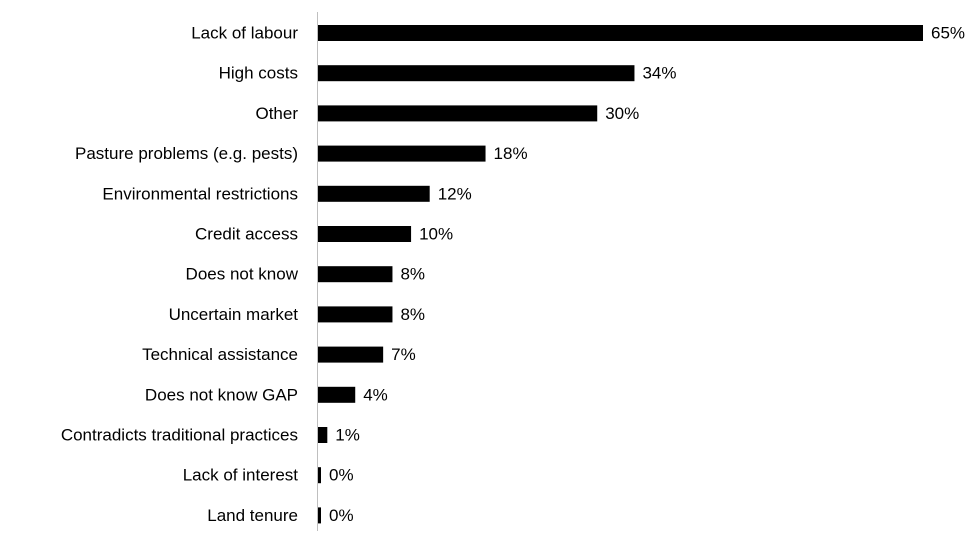  Describe the element at coordinates (375, 394) in the screenshot. I see `value-label: 4%` at that location.